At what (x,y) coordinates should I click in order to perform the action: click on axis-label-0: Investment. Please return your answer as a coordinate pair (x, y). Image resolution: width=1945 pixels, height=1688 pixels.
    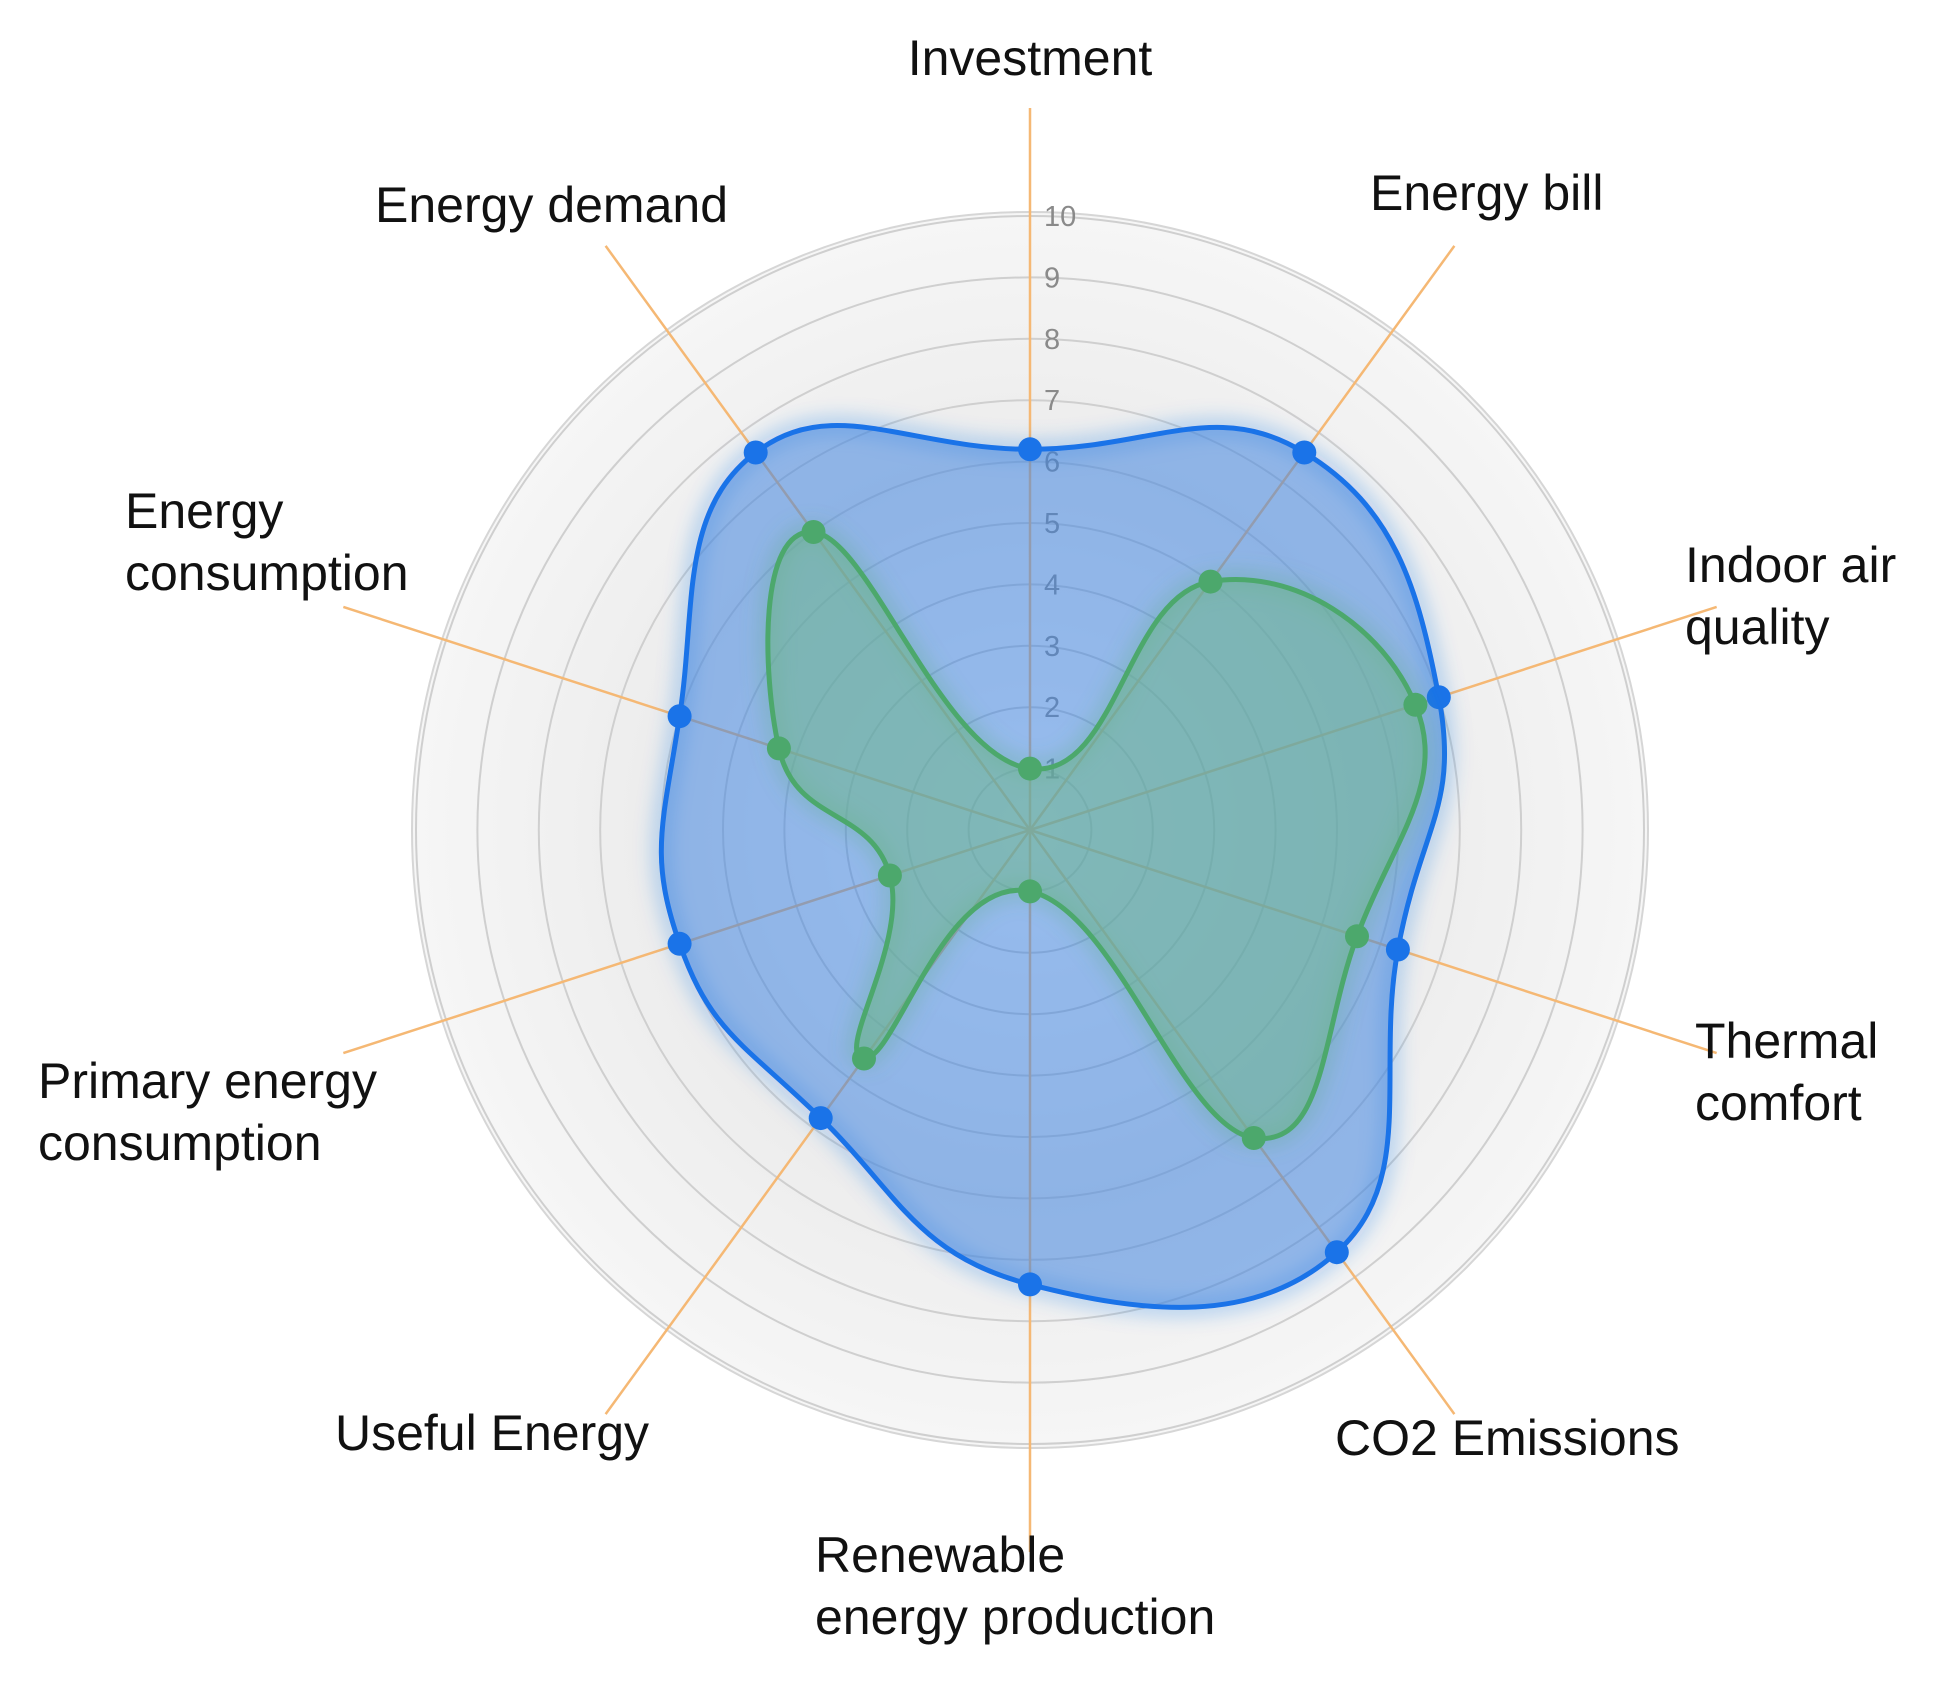
    Looking at the image, I should click on (1030, 58).